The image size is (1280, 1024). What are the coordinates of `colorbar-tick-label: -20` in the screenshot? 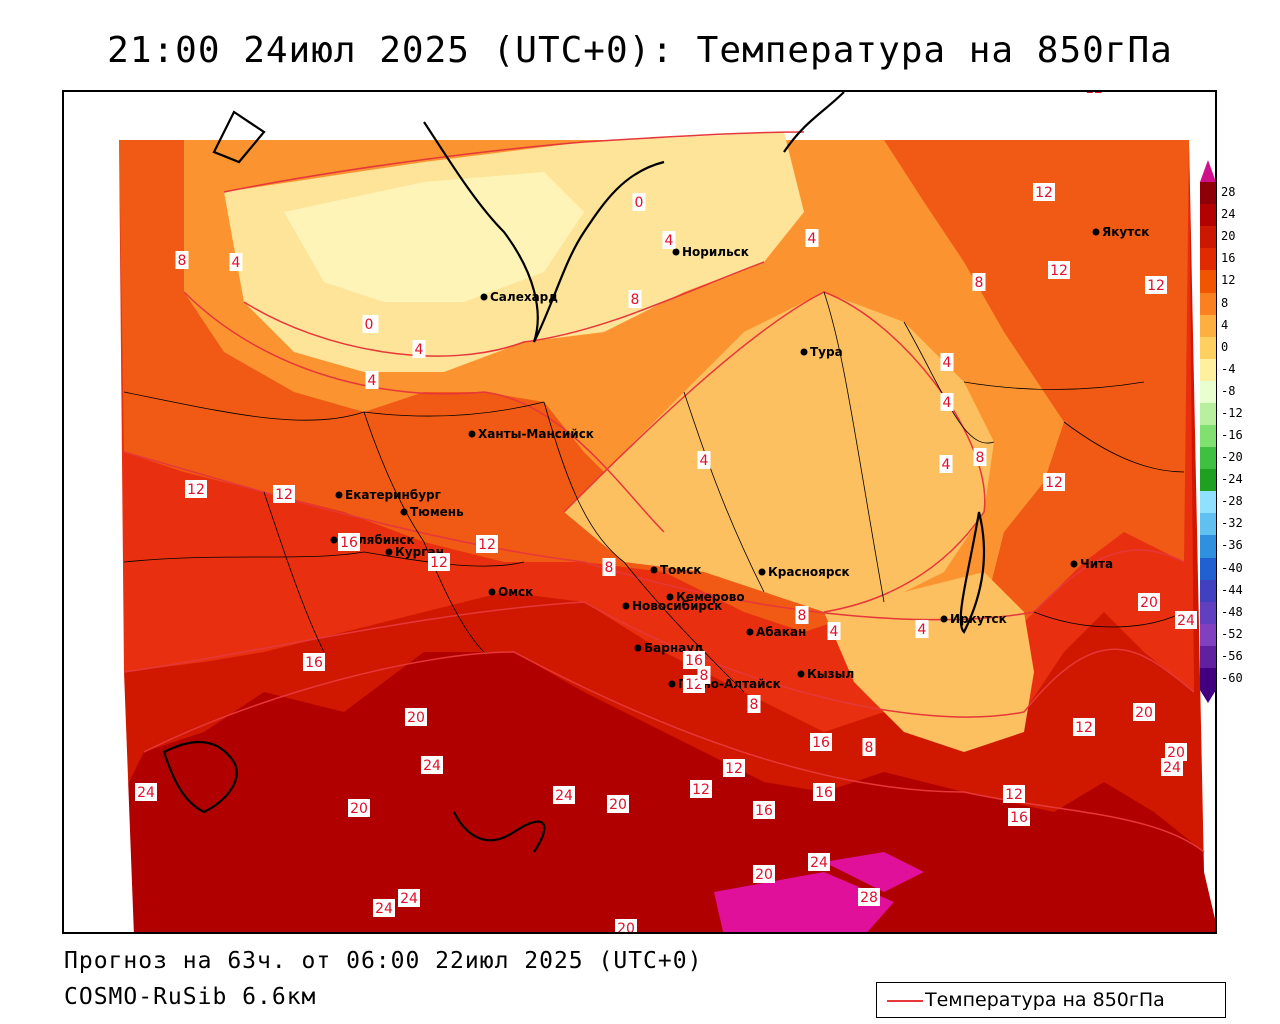 It's located at (1232, 457).